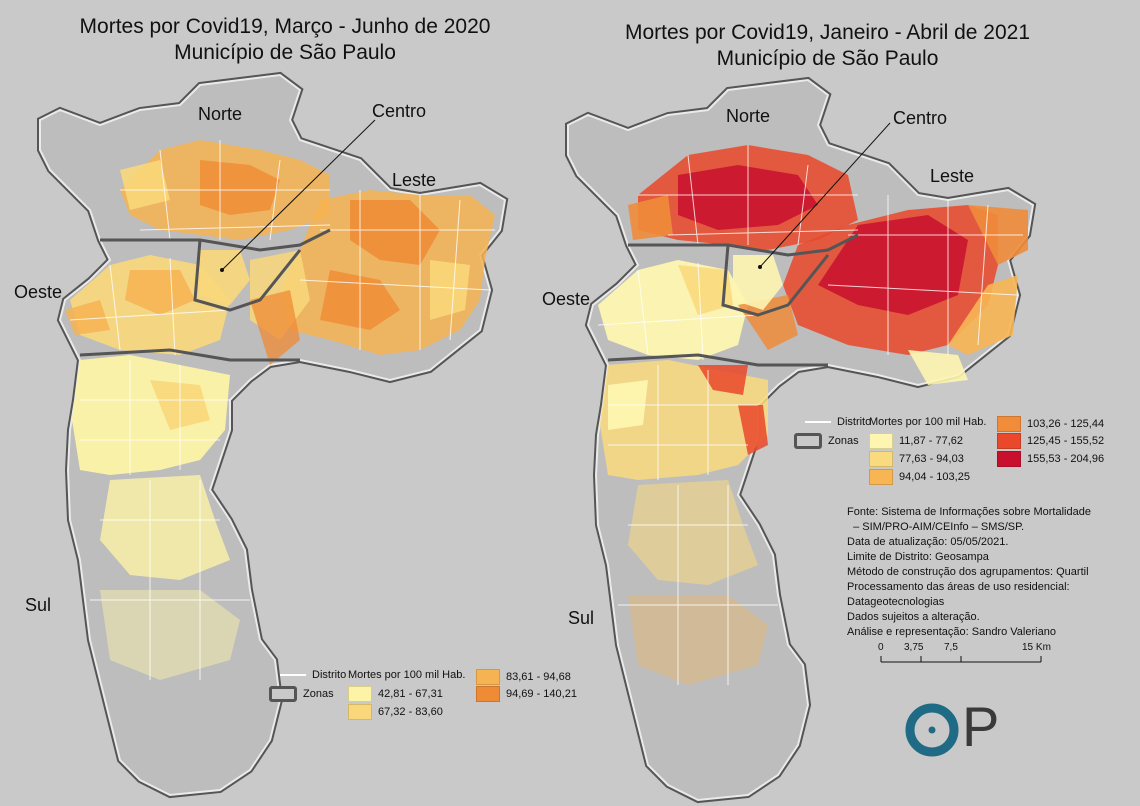 The width and height of the screenshot is (1140, 806). I want to click on legend-class-label: 11,87 - 77,62, so click(931, 441).